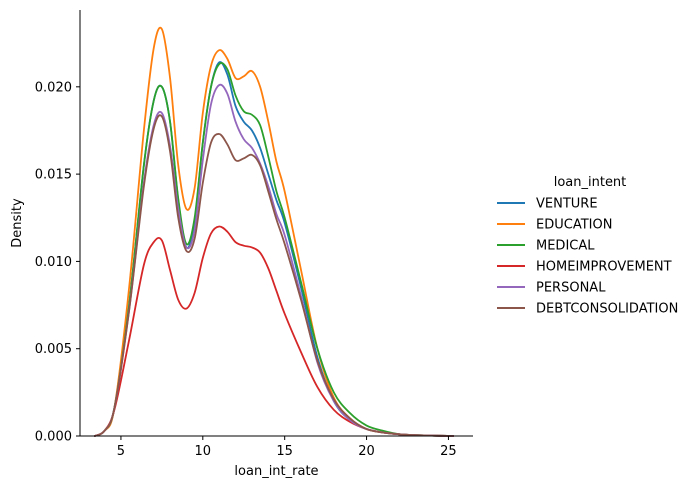 The image size is (700, 489). What do you see at coordinates (567, 204) in the screenshot?
I see `legend-label-venture: VENTURE` at bounding box center [567, 204].